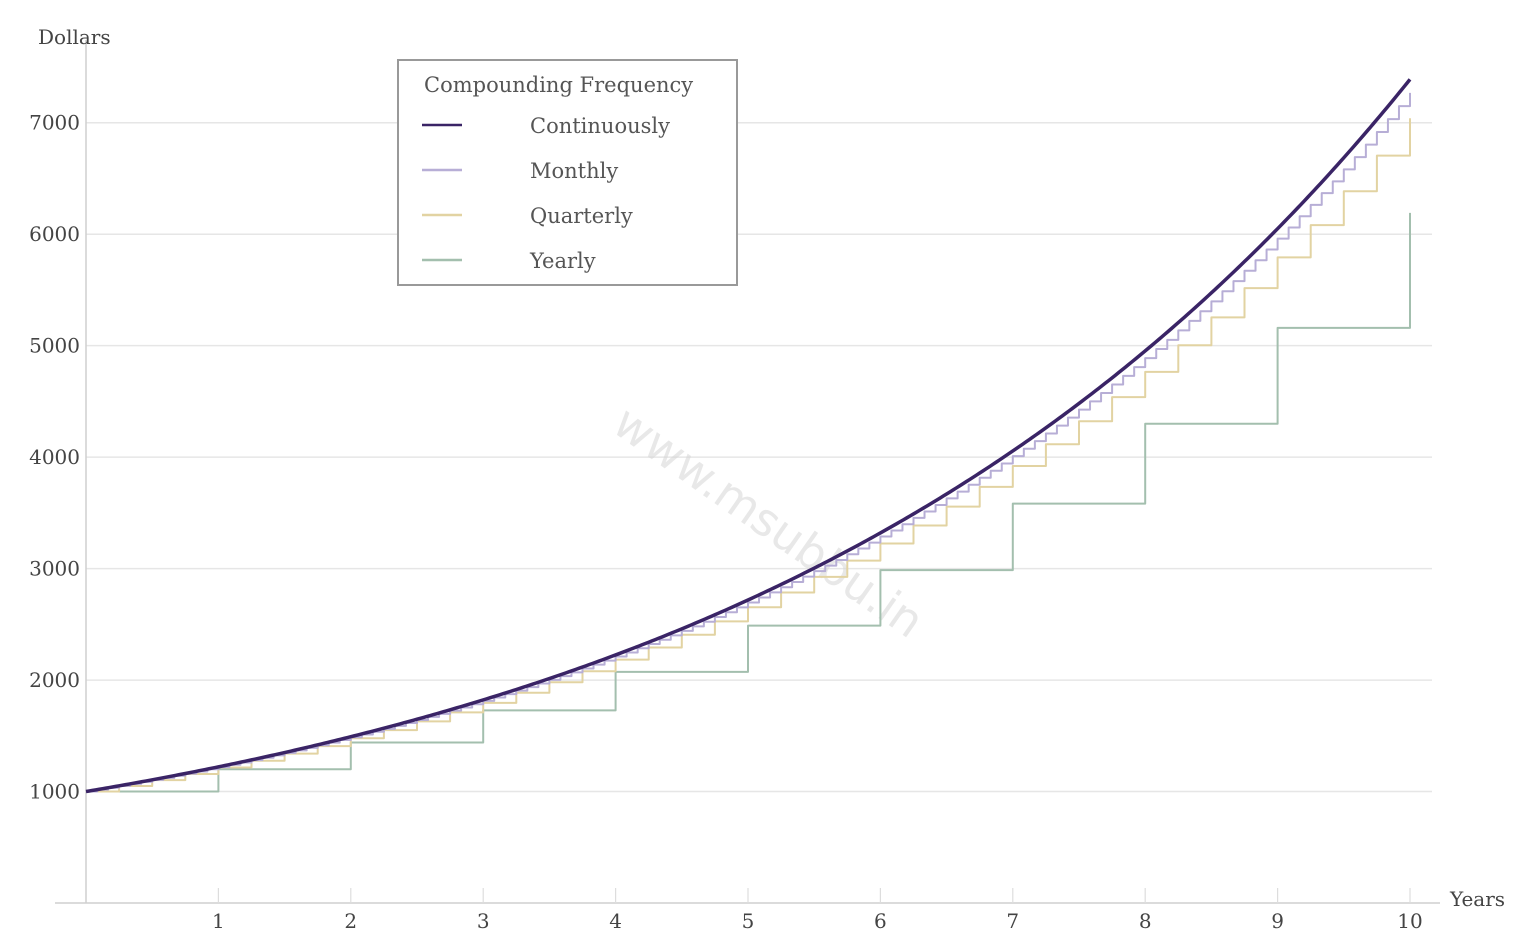 The image size is (1517, 942). Describe the element at coordinates (54, 123) in the screenshot. I see `y-tick-label-7000: 7000` at that location.